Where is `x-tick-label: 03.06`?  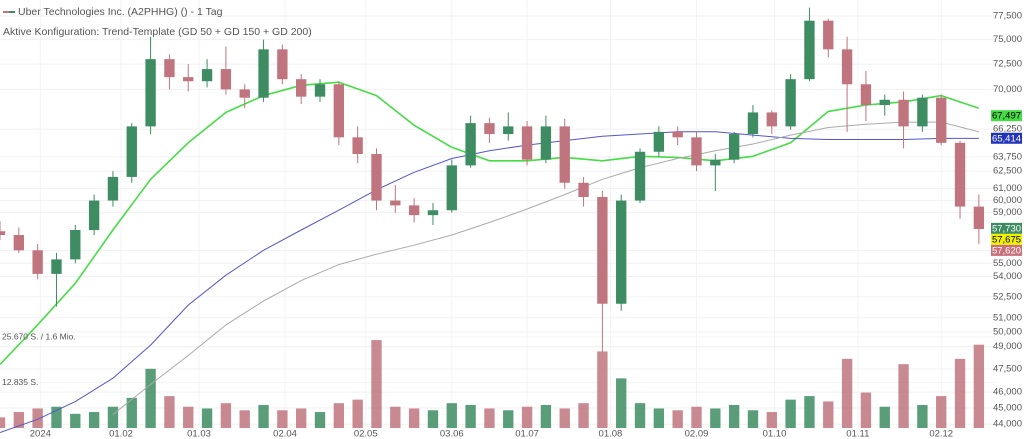 x-tick-label: 03.06 is located at coordinates (452, 434).